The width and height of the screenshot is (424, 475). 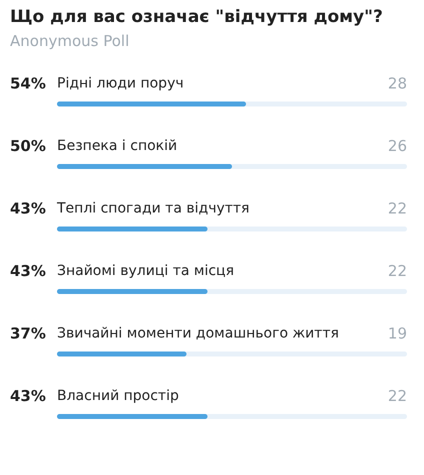 What do you see at coordinates (118, 396) in the screenshot?
I see `y-tick-label: Власний простір` at bounding box center [118, 396].